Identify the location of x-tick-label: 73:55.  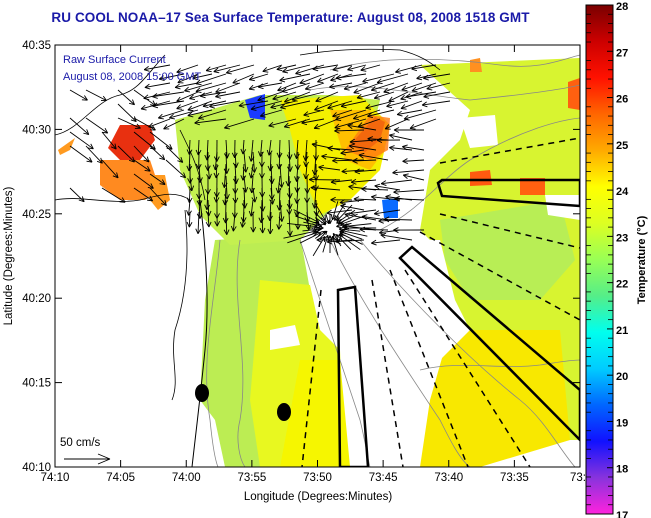
(251, 478).